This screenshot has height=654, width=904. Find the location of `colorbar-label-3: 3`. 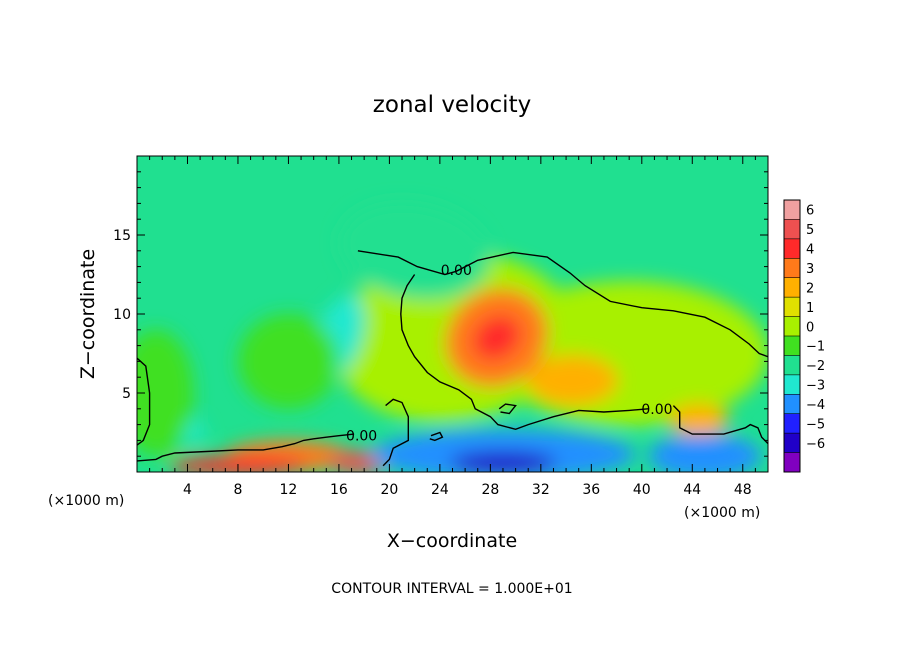

colorbar-label-3: 3 is located at coordinates (810, 269).